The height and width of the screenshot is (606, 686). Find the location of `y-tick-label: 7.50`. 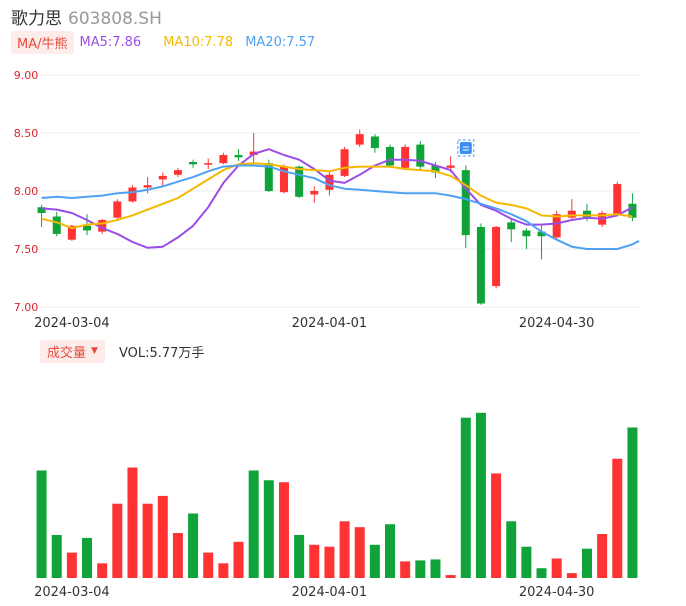

y-tick-label: 7.50 is located at coordinates (26, 249).